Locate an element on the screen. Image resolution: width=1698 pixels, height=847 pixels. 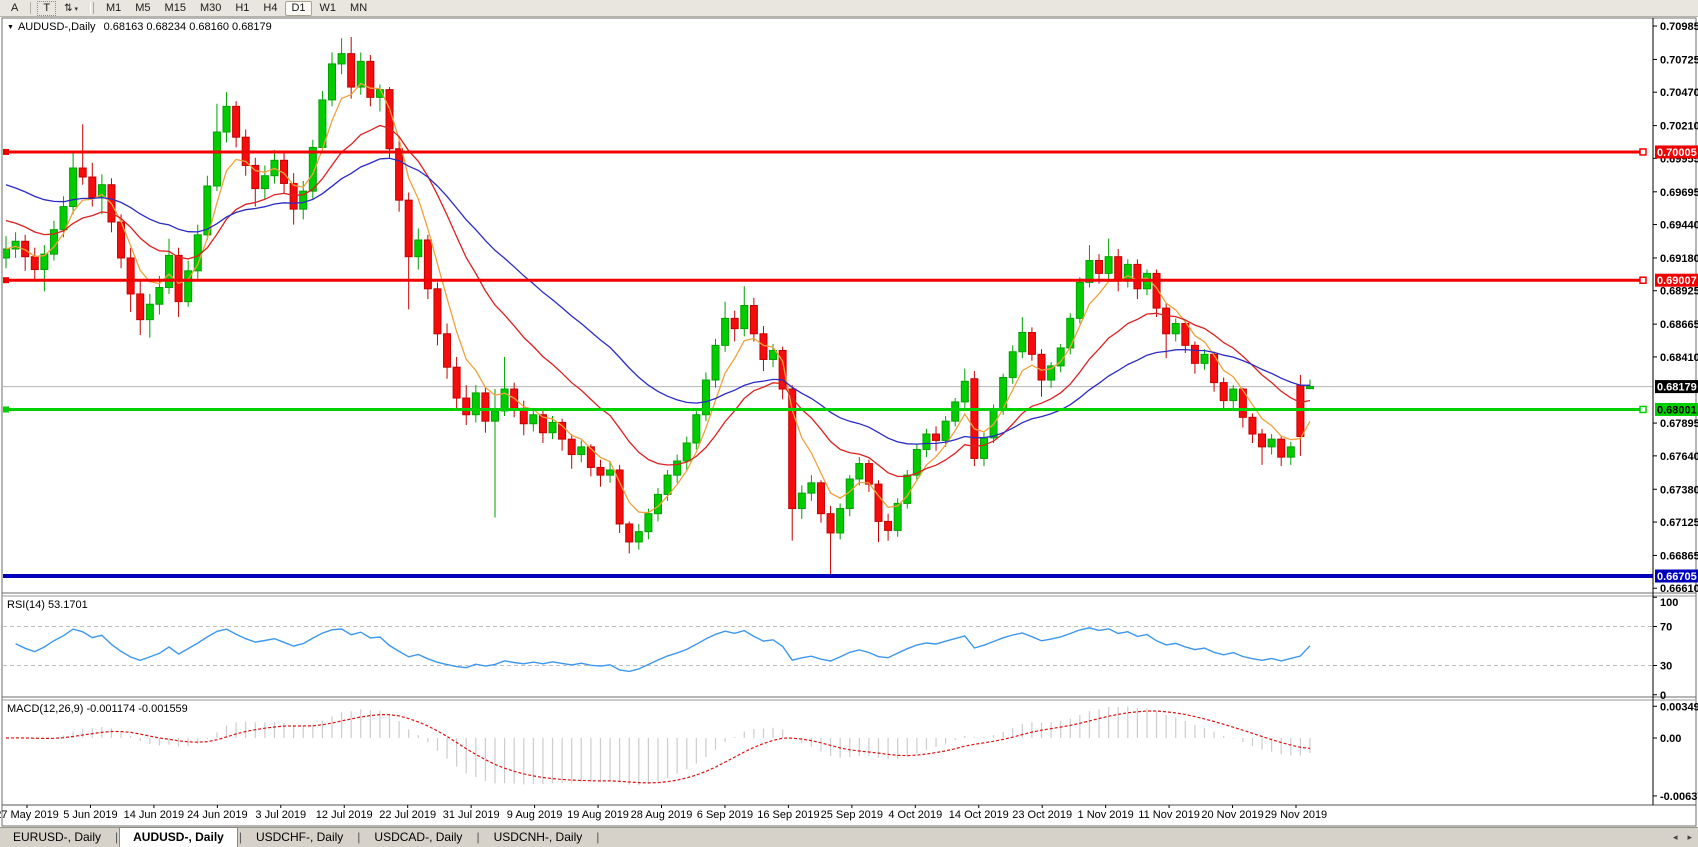
price-tick-label: 0.67640 is located at coordinates (1679, 457).